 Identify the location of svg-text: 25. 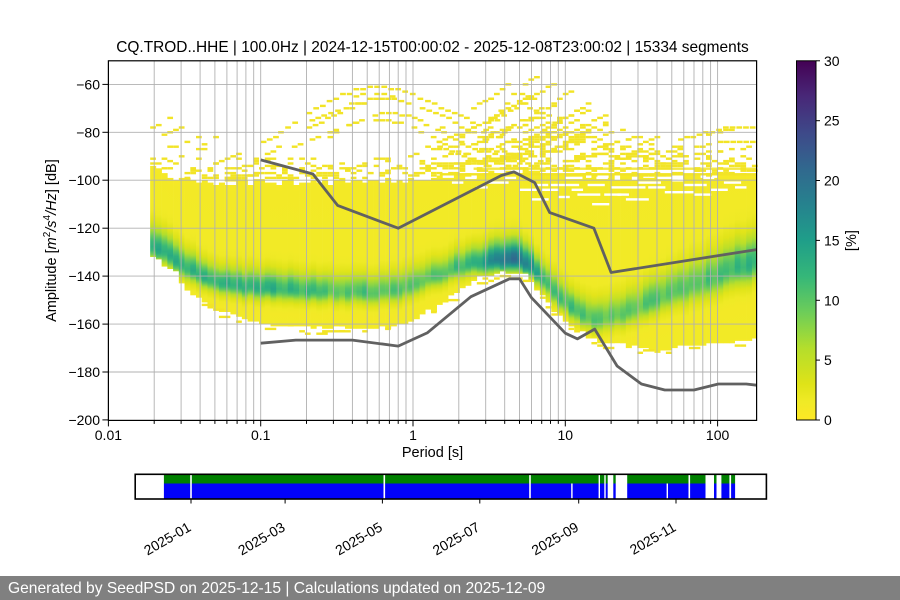
(832, 121).